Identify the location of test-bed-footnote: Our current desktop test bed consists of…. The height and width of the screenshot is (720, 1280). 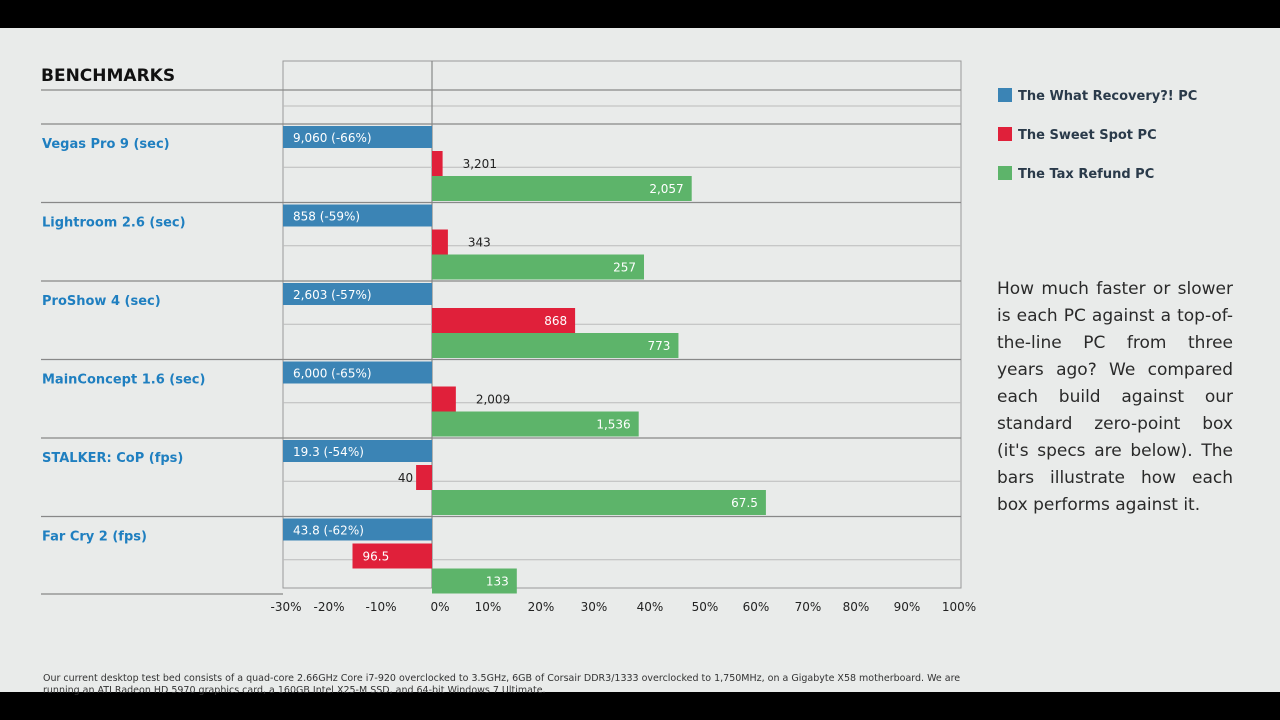
(502, 684).